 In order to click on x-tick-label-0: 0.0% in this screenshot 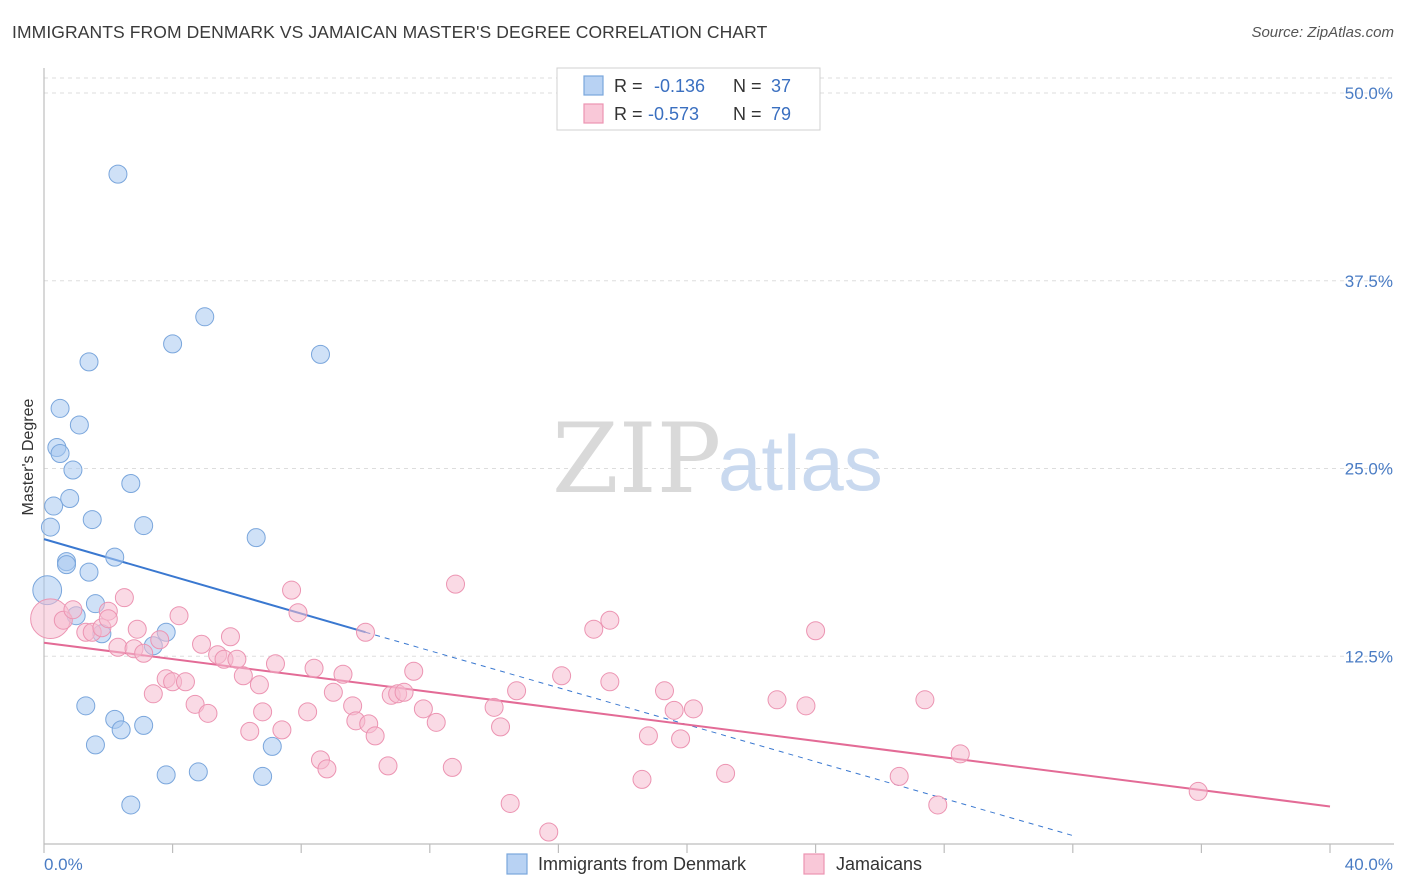, I will do `click(63, 864)`.